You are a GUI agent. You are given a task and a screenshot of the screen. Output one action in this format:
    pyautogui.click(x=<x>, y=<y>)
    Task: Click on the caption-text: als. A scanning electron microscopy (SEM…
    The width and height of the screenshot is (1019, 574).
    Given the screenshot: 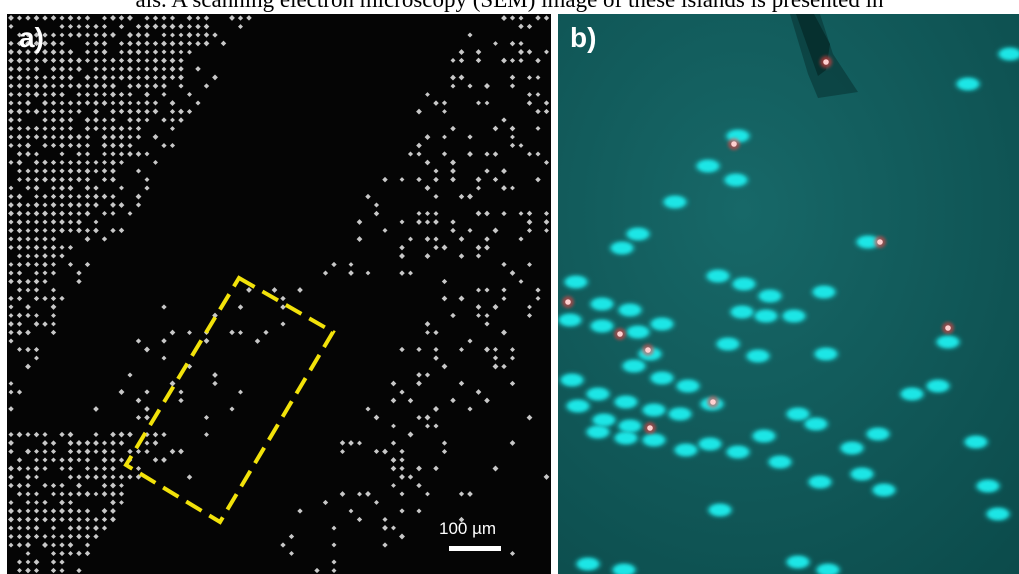 What is the action you would take?
    pyautogui.click(x=509, y=6)
    